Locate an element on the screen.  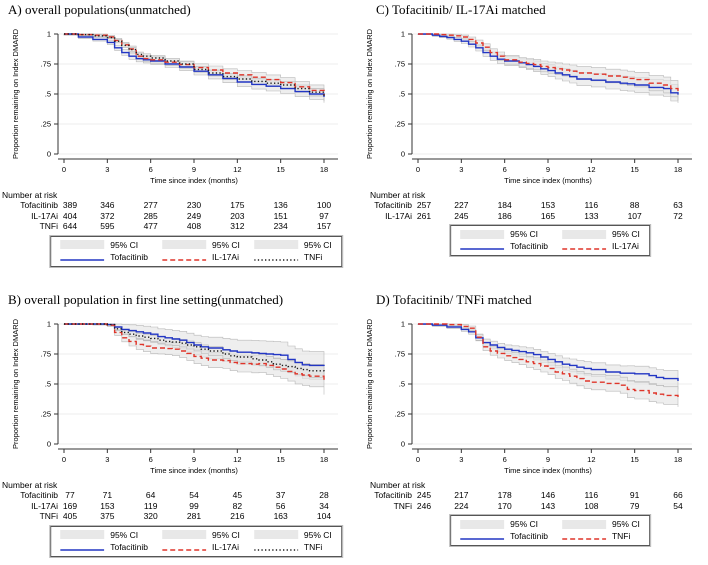
risk-value: 224 is located at coordinates (461, 505).